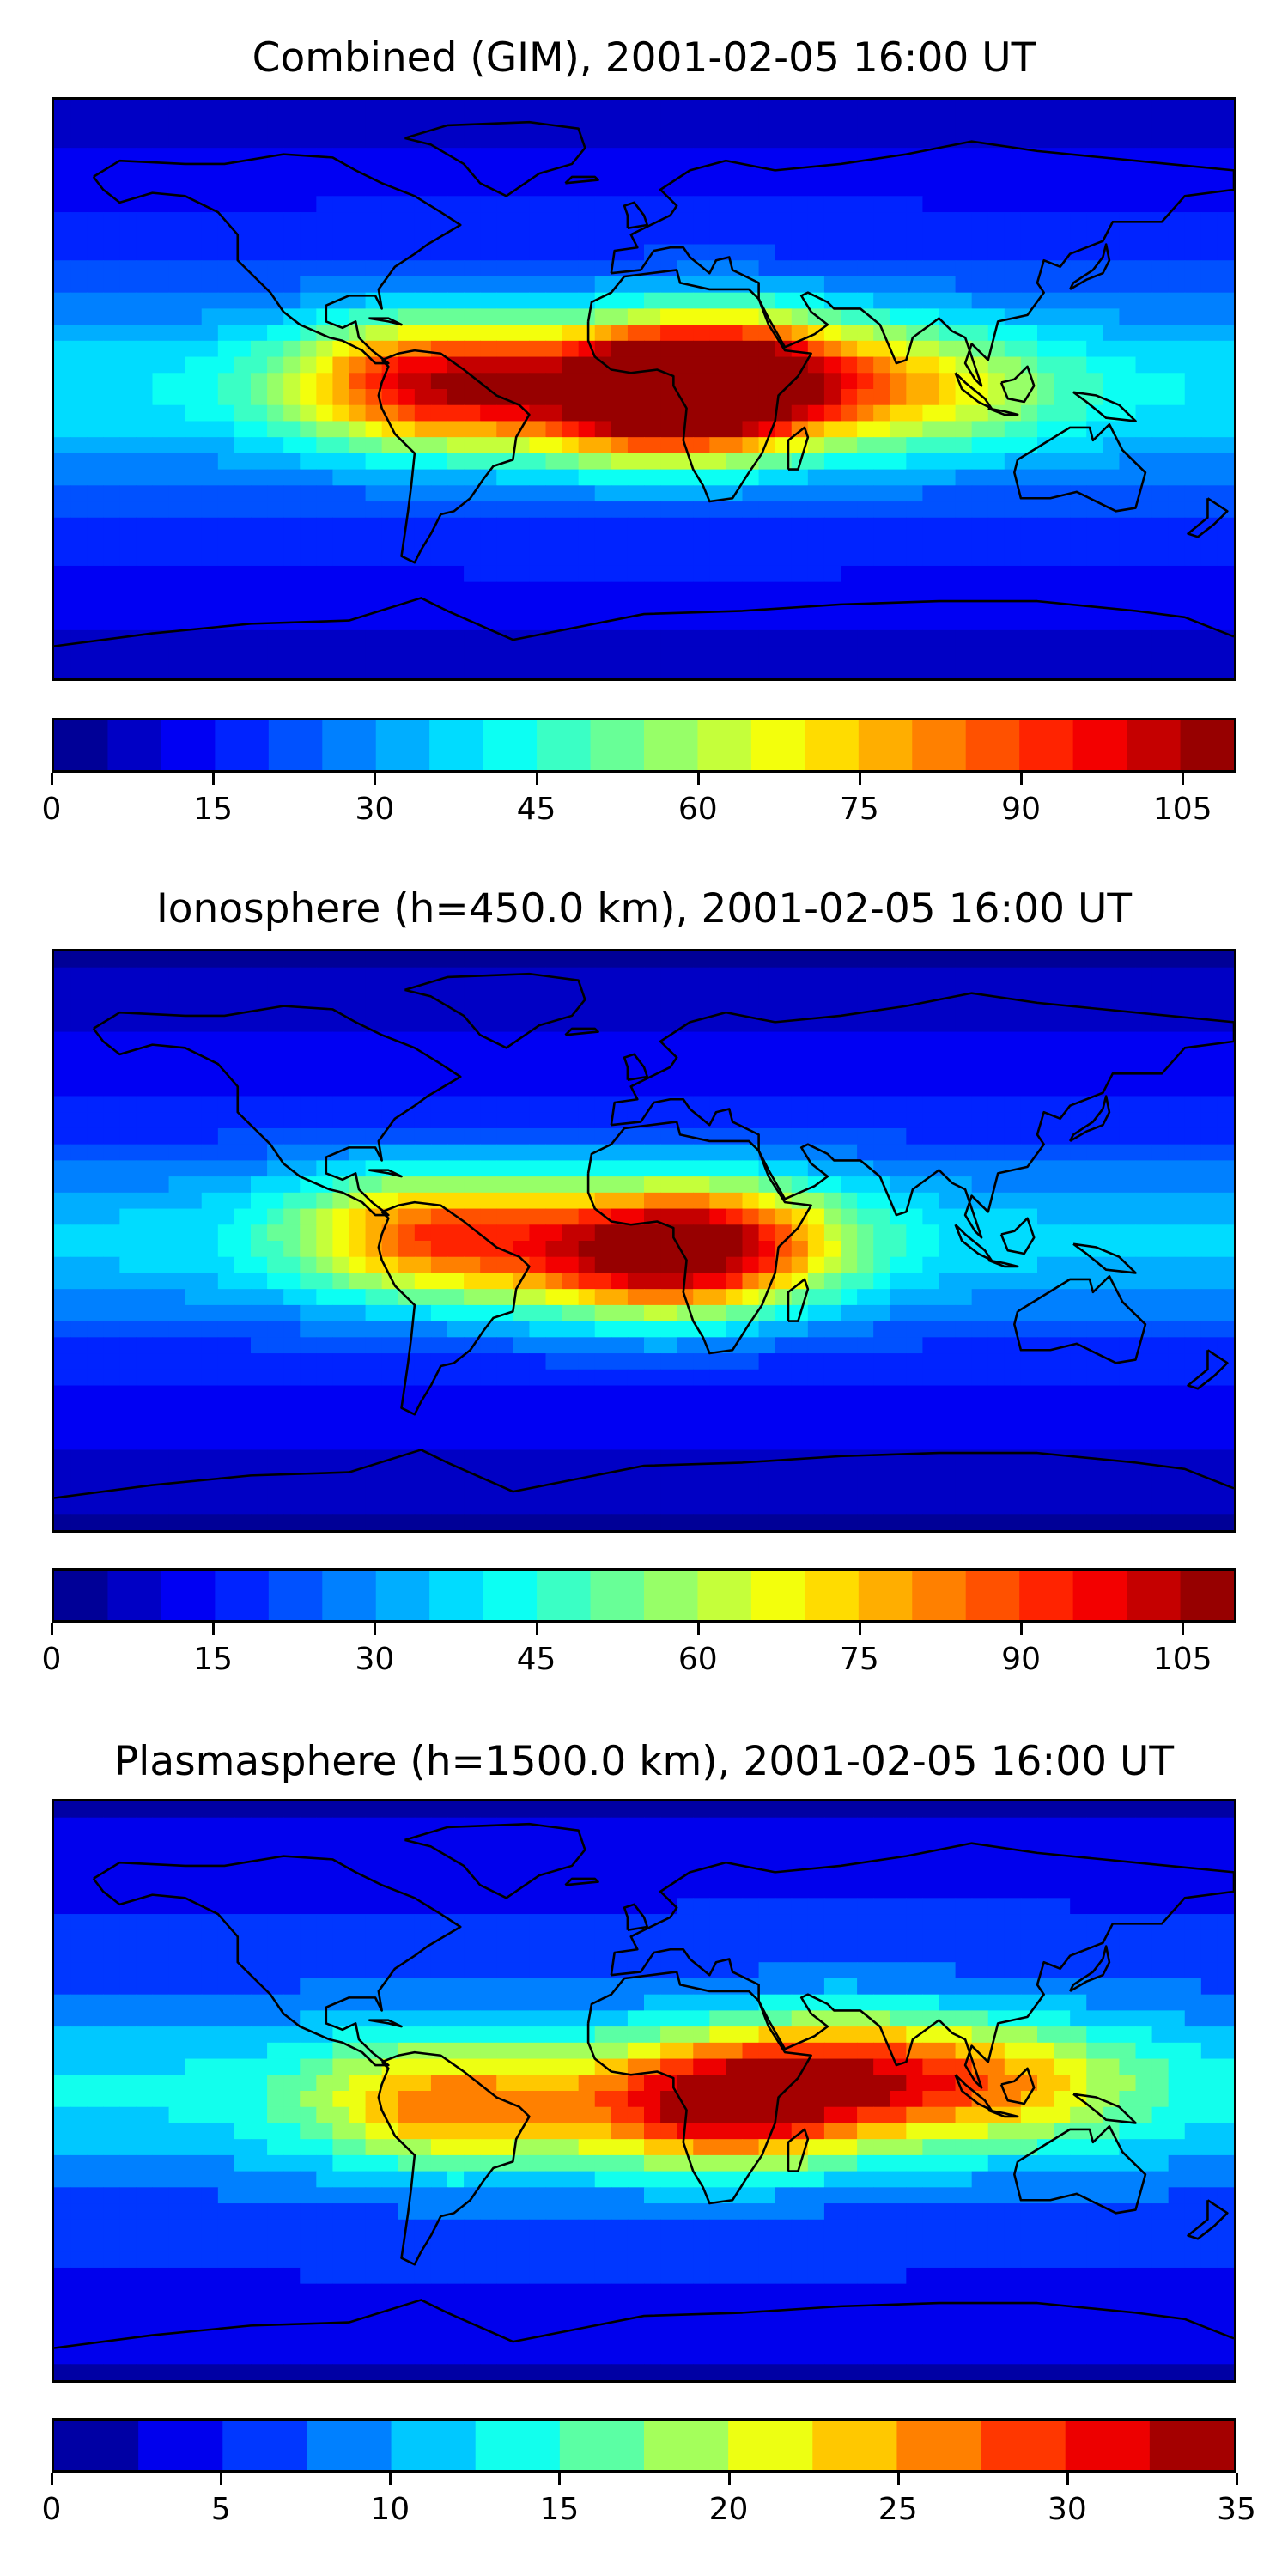 Image resolution: width=1288 pixels, height=2576 pixels. What do you see at coordinates (832, 745) in the screenshot?
I see `colorbar-1-swatch` at bounding box center [832, 745].